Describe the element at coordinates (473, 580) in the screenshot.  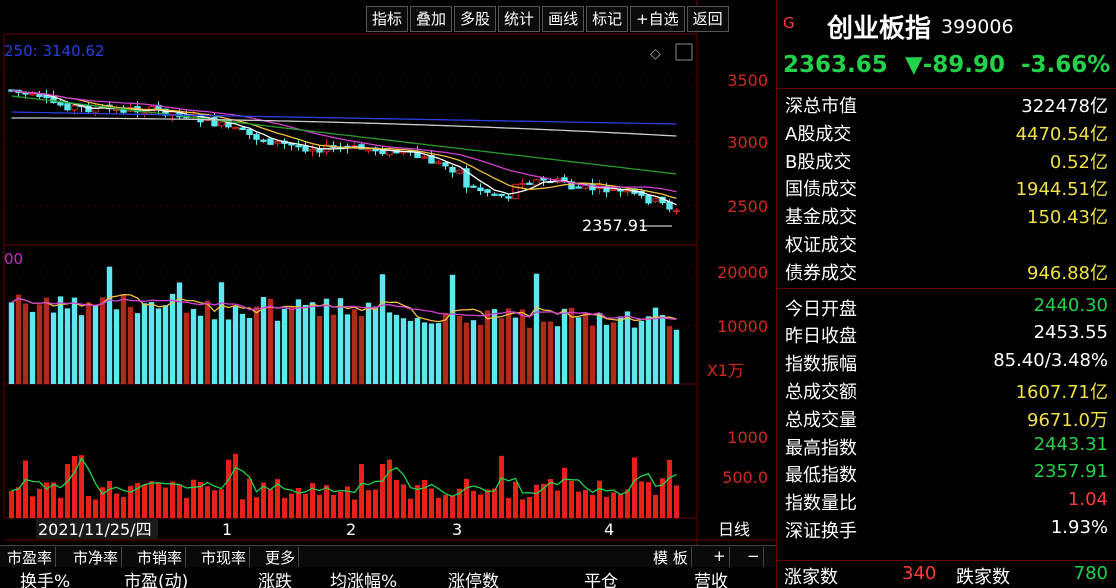
I see `col-limit-up: 涨停数` at that location.